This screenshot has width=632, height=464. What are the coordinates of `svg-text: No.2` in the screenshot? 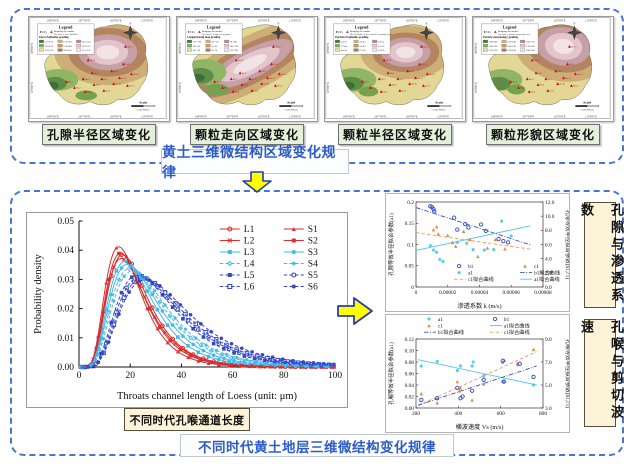 It's located at (226, 89).